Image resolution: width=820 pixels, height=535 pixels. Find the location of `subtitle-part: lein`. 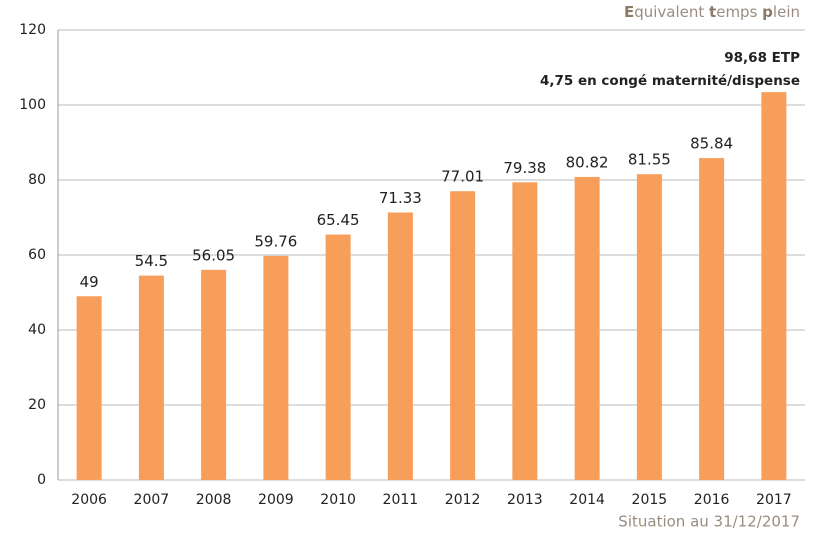

subtitle-part: lein is located at coordinates (786, 12).